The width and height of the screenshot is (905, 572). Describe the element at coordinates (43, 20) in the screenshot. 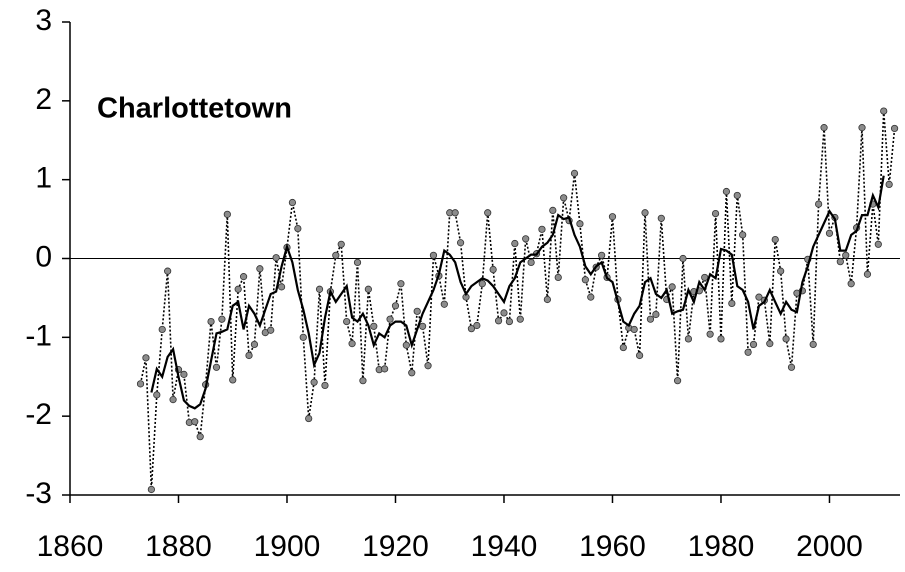

I see `y-tick-label: 3` at that location.